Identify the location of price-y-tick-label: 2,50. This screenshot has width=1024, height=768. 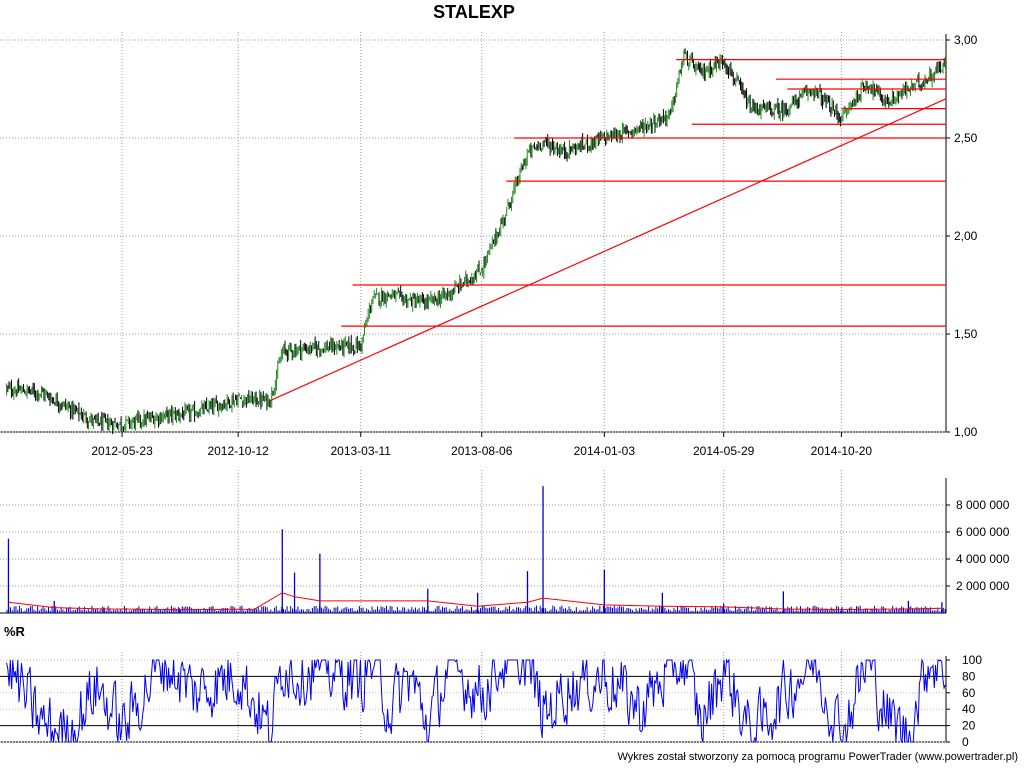
(966, 138).